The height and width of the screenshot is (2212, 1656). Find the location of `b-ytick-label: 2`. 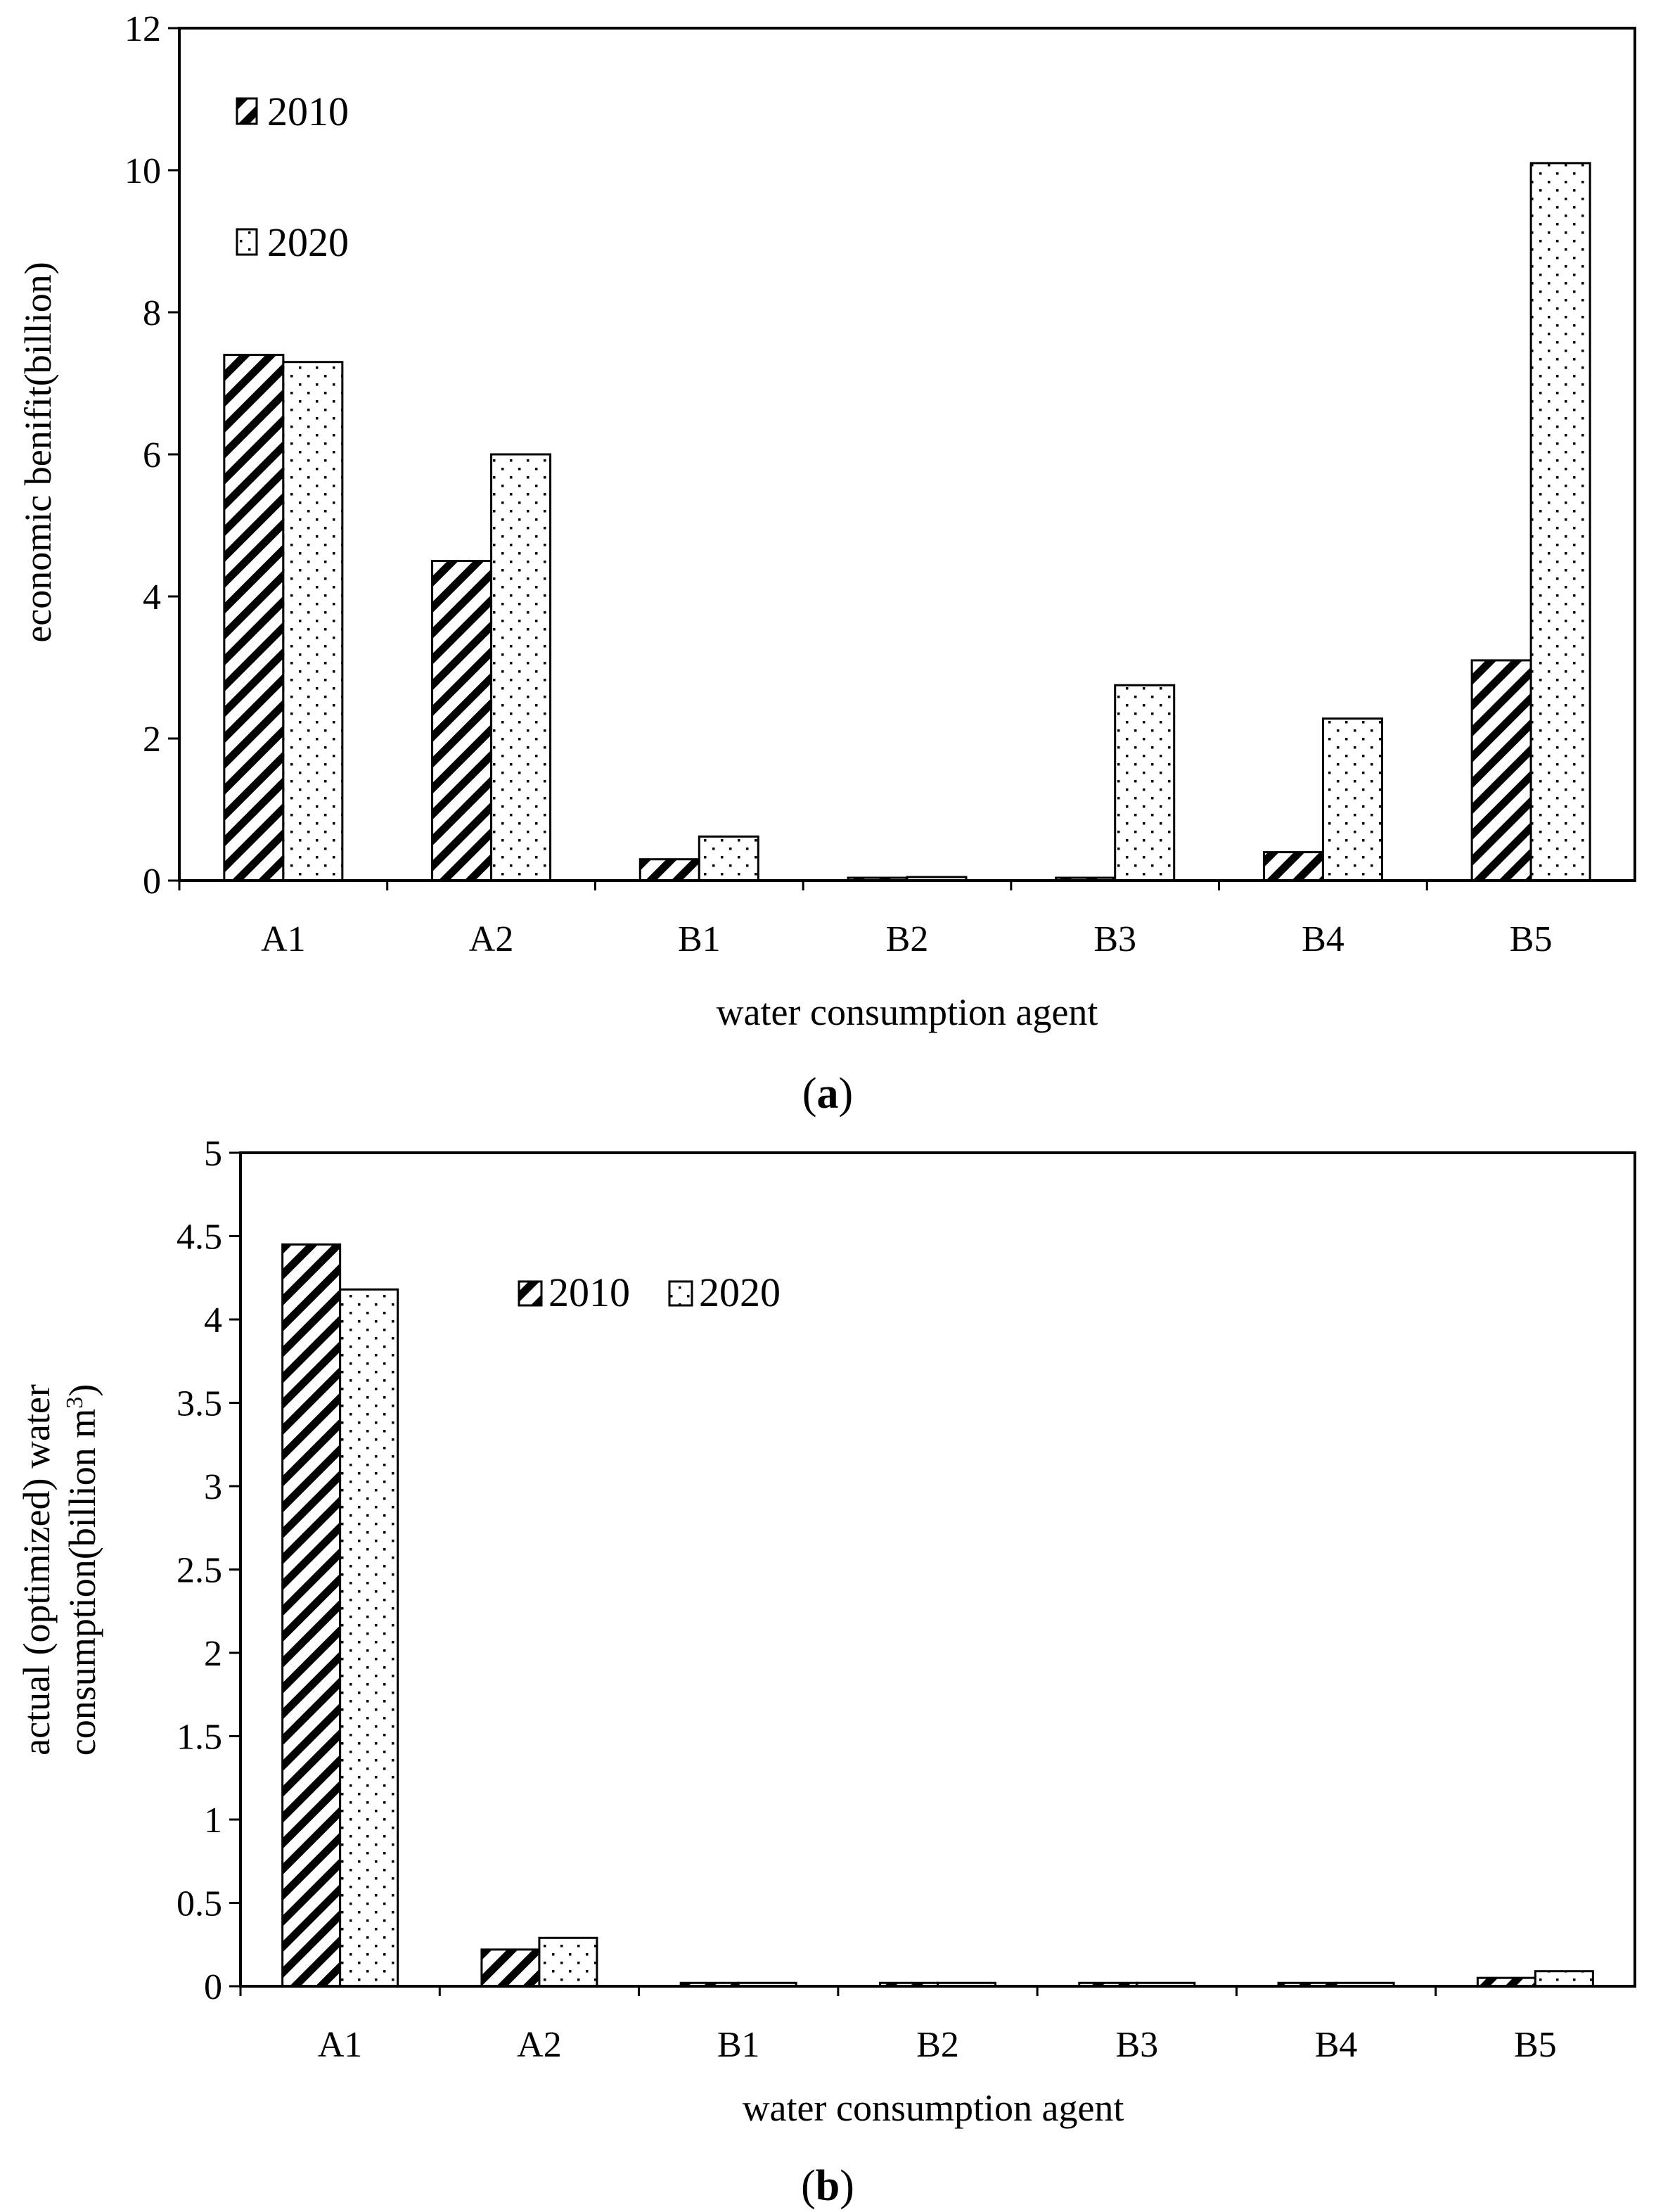

b-ytick-label: 2 is located at coordinates (213, 1654).